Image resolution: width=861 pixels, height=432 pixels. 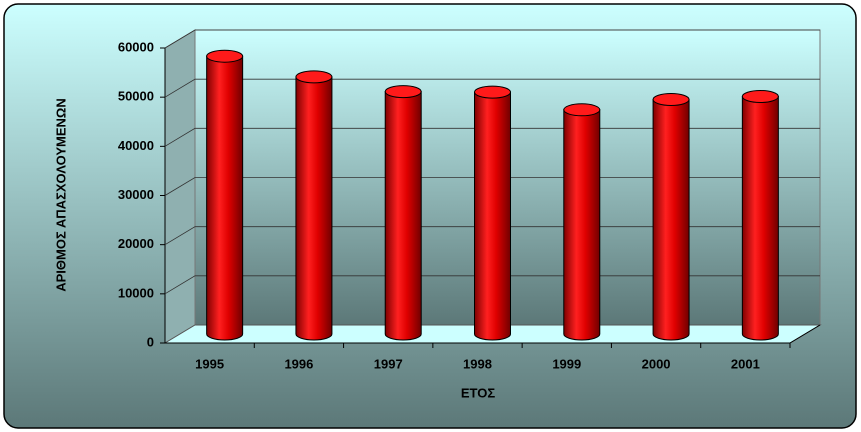 What do you see at coordinates (388, 363) in the screenshot?
I see `x-tick-label: 1997` at bounding box center [388, 363].